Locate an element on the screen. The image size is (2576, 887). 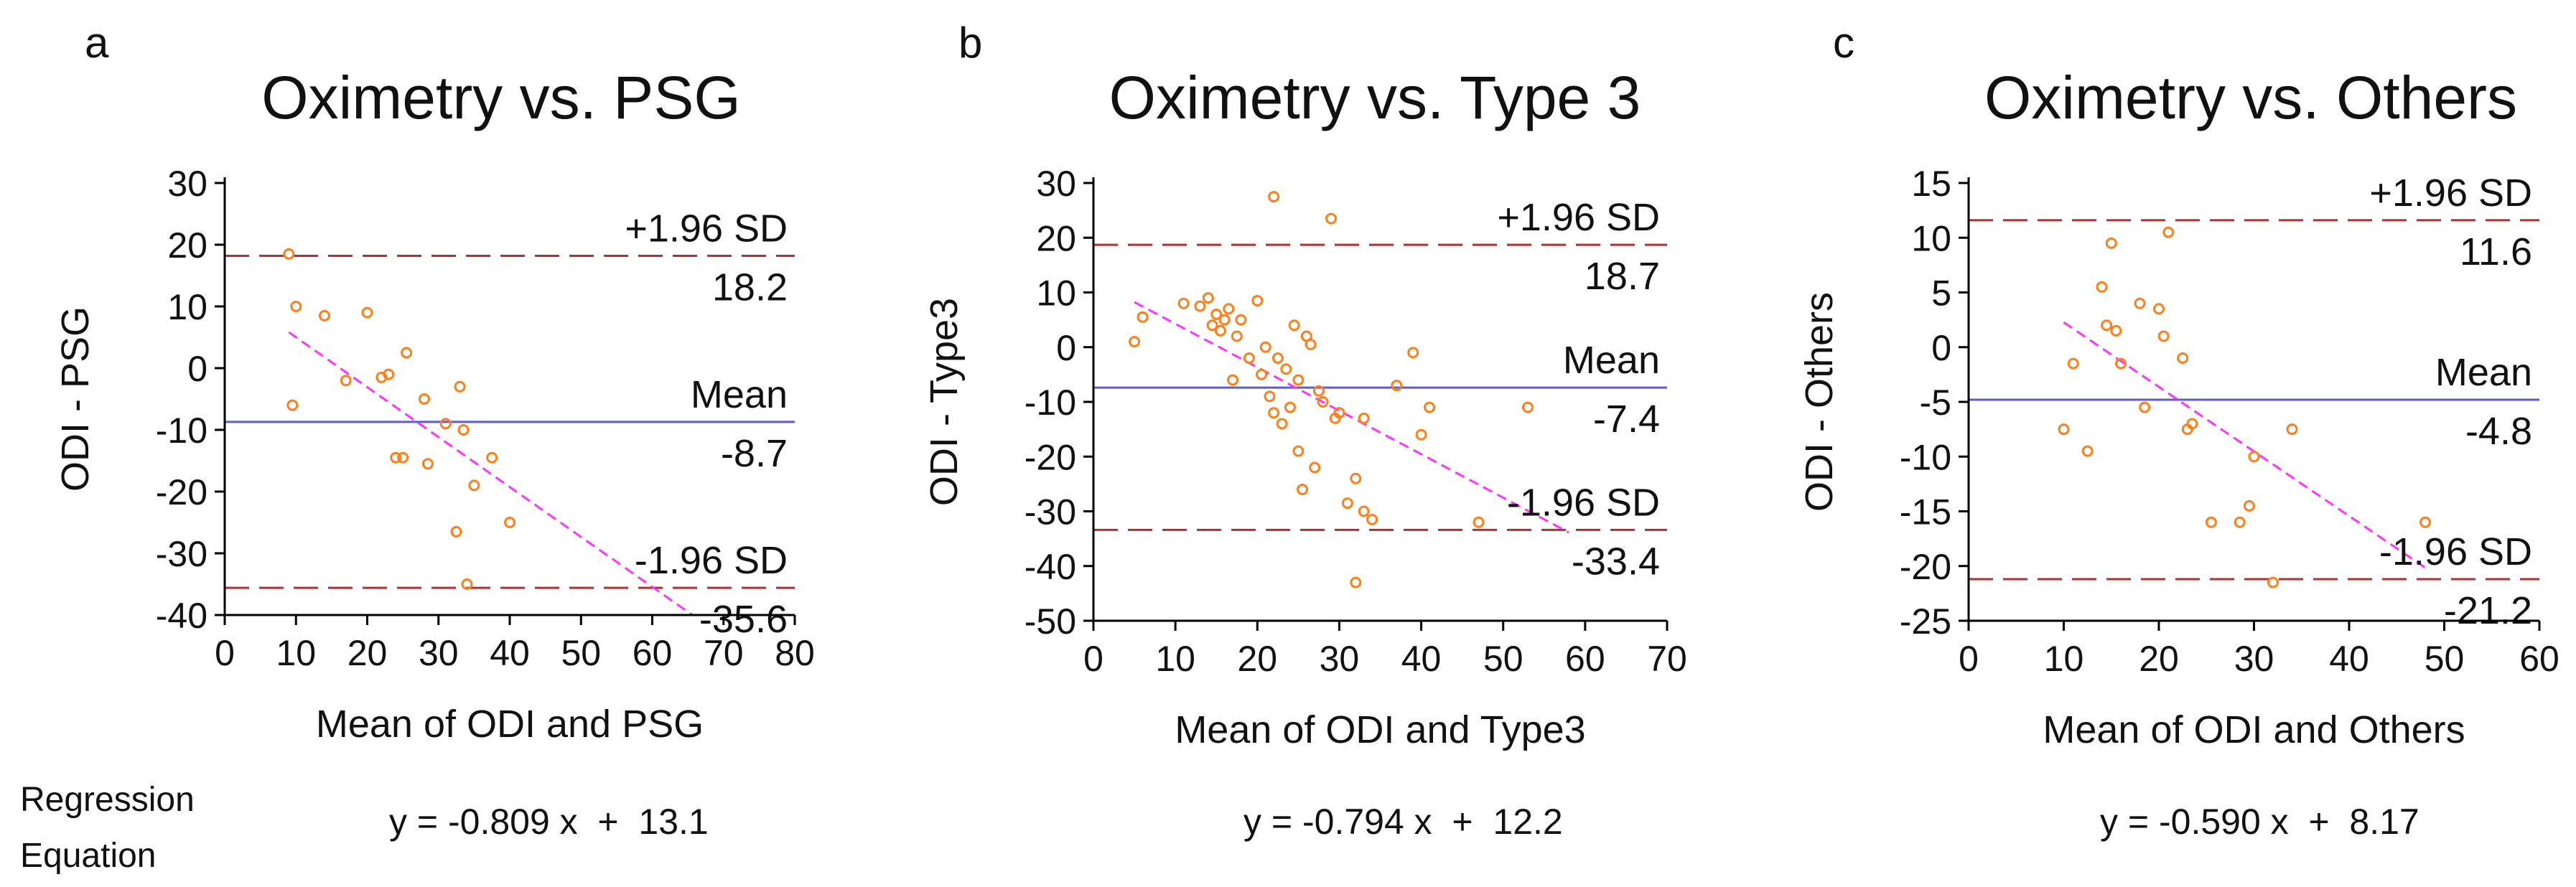
panel-c-y-tick-label: 5 is located at coordinates (1941, 294).